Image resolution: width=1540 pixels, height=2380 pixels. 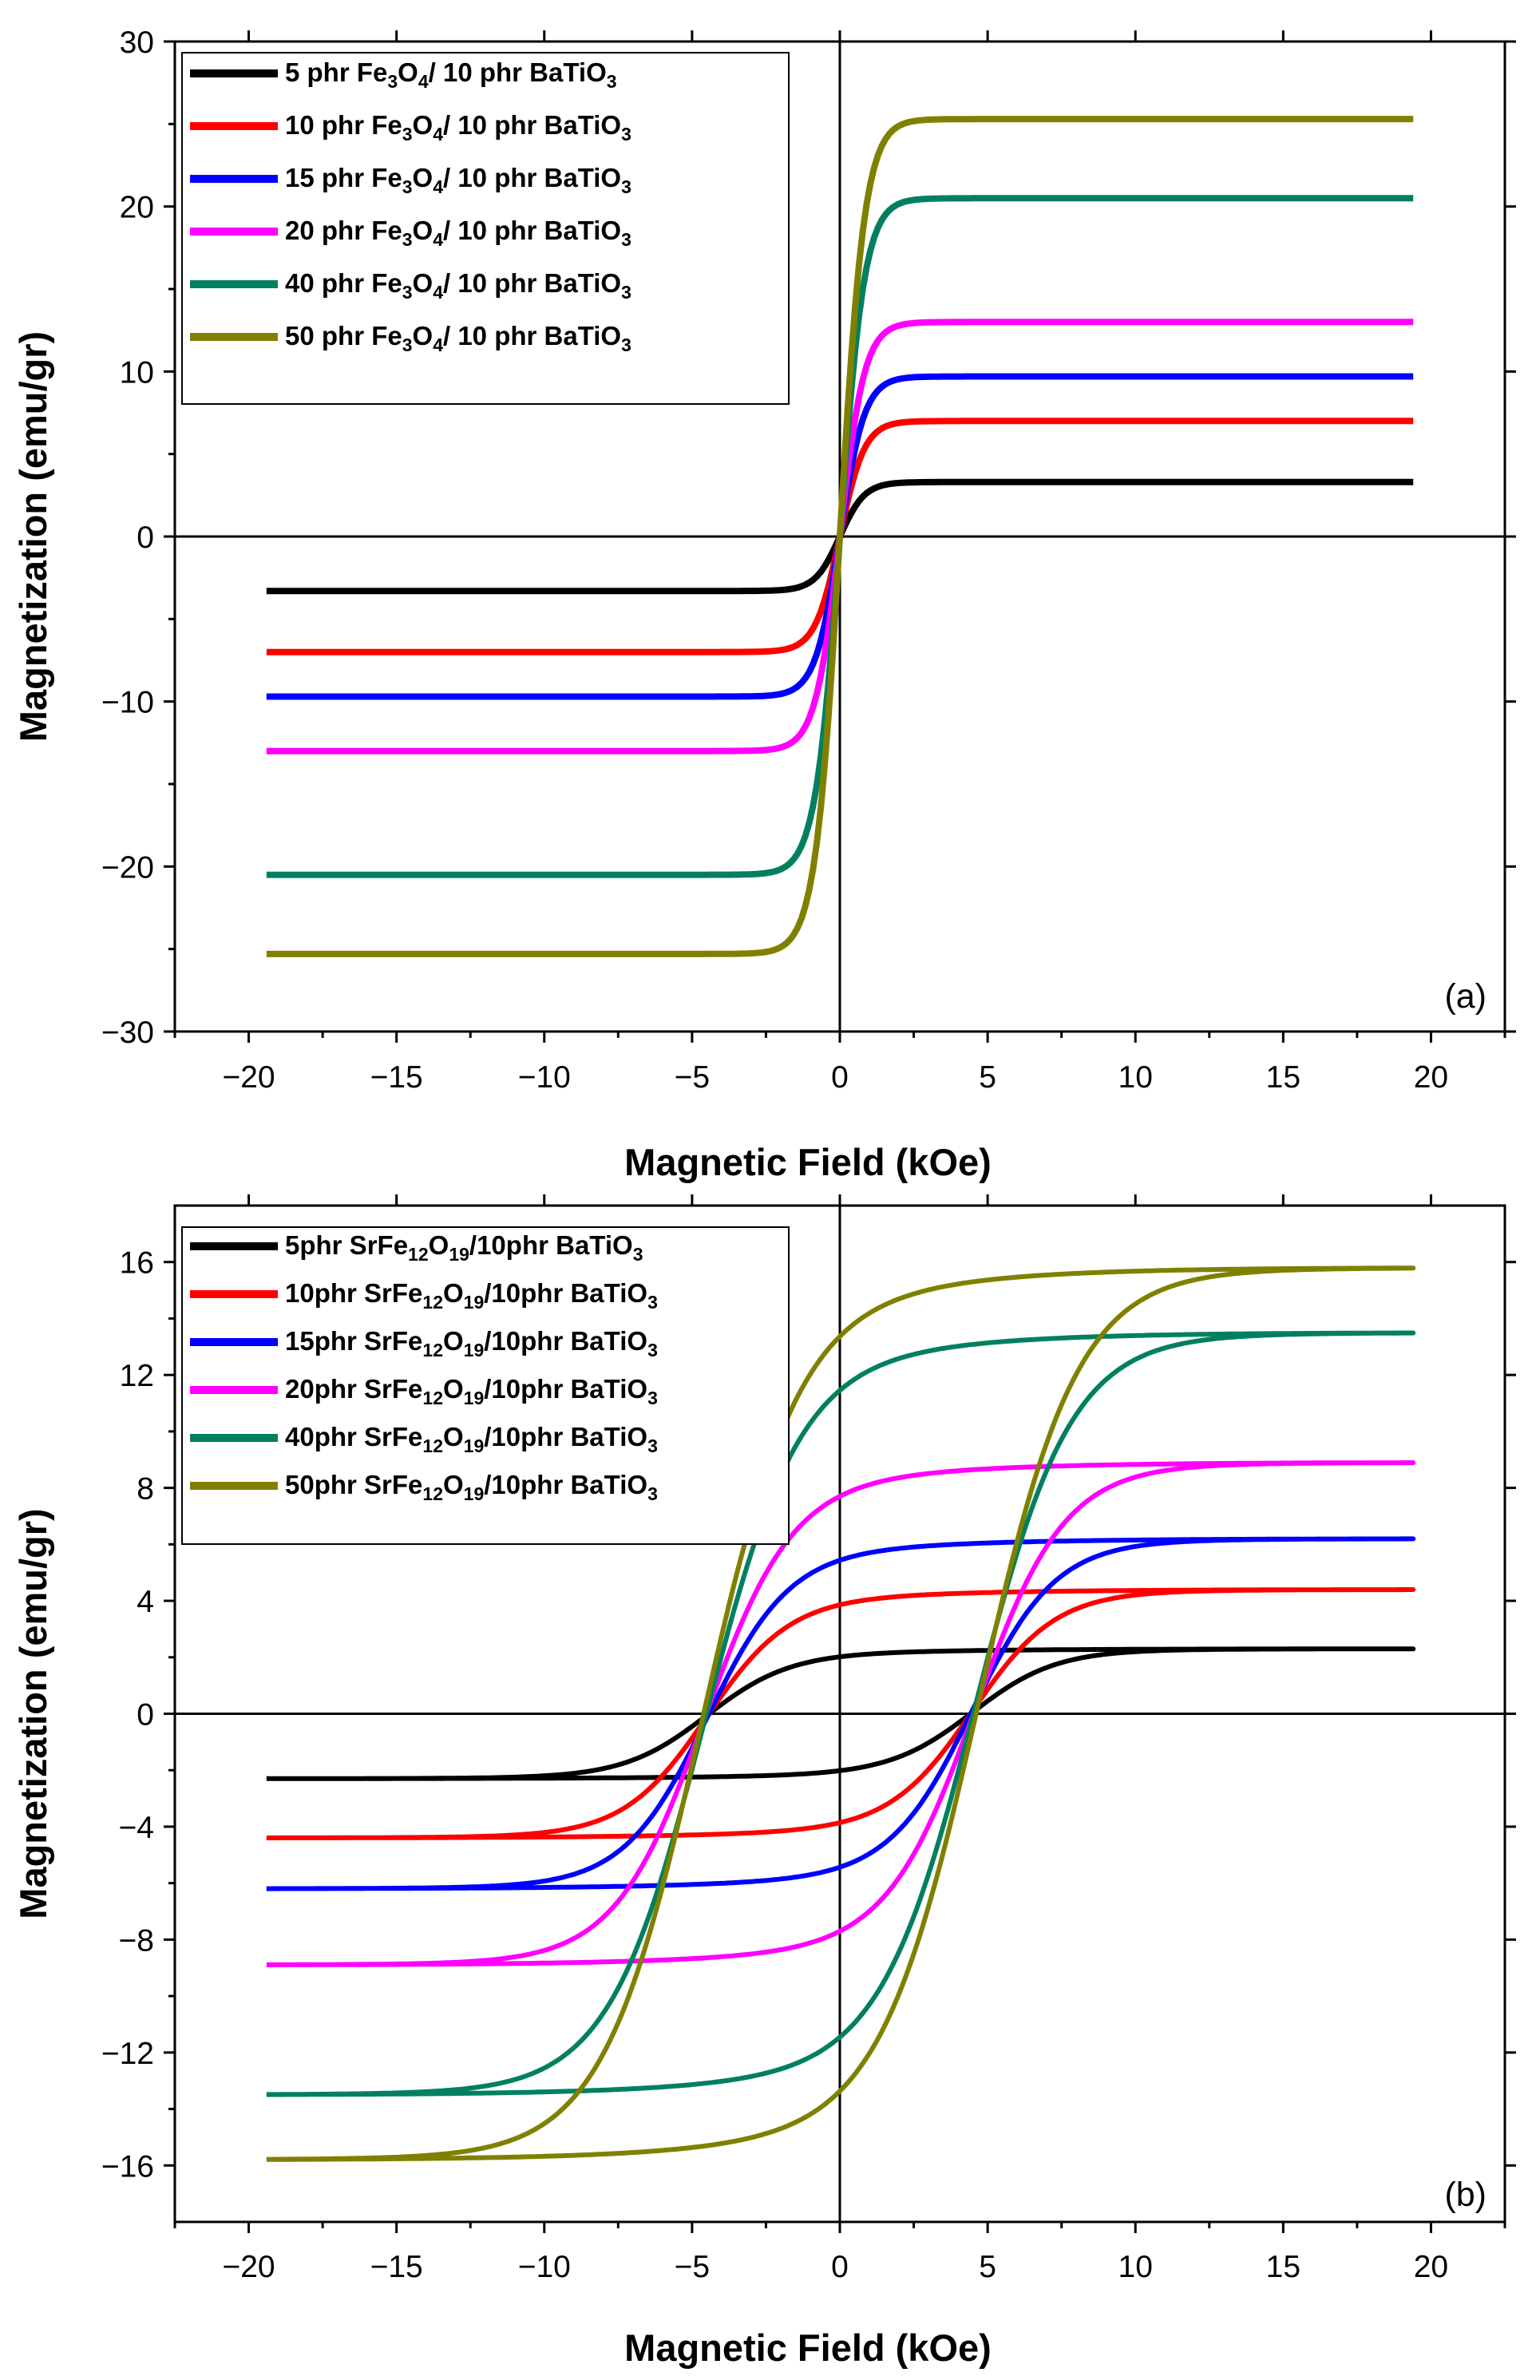 What do you see at coordinates (137, 208) in the screenshot?
I see `y-tick-label: 20` at bounding box center [137, 208].